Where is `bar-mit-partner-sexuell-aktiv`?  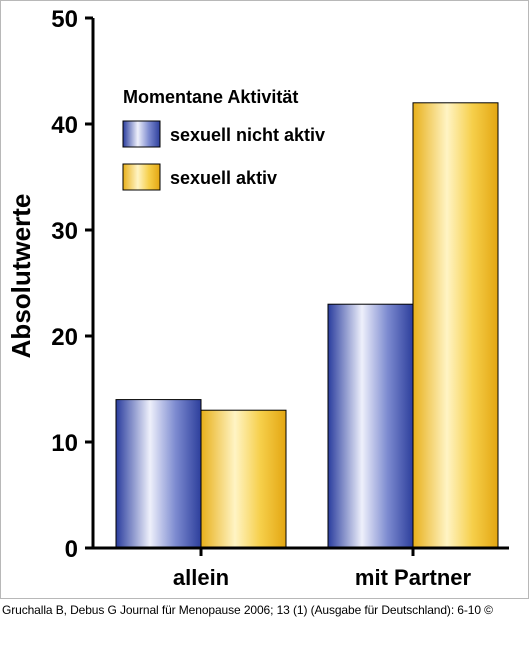 bar-mit-partner-sexuell-aktiv is located at coordinates (455, 325).